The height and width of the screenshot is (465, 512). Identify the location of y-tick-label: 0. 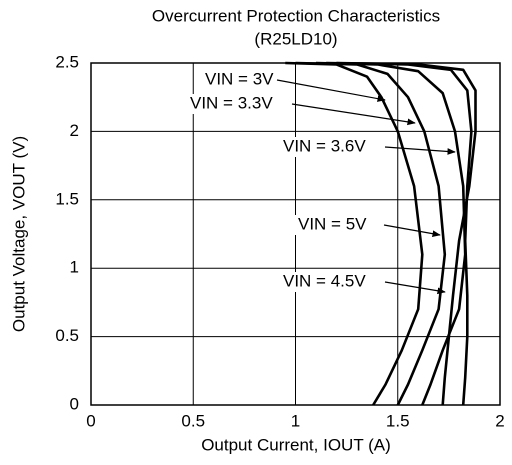
(74, 403).